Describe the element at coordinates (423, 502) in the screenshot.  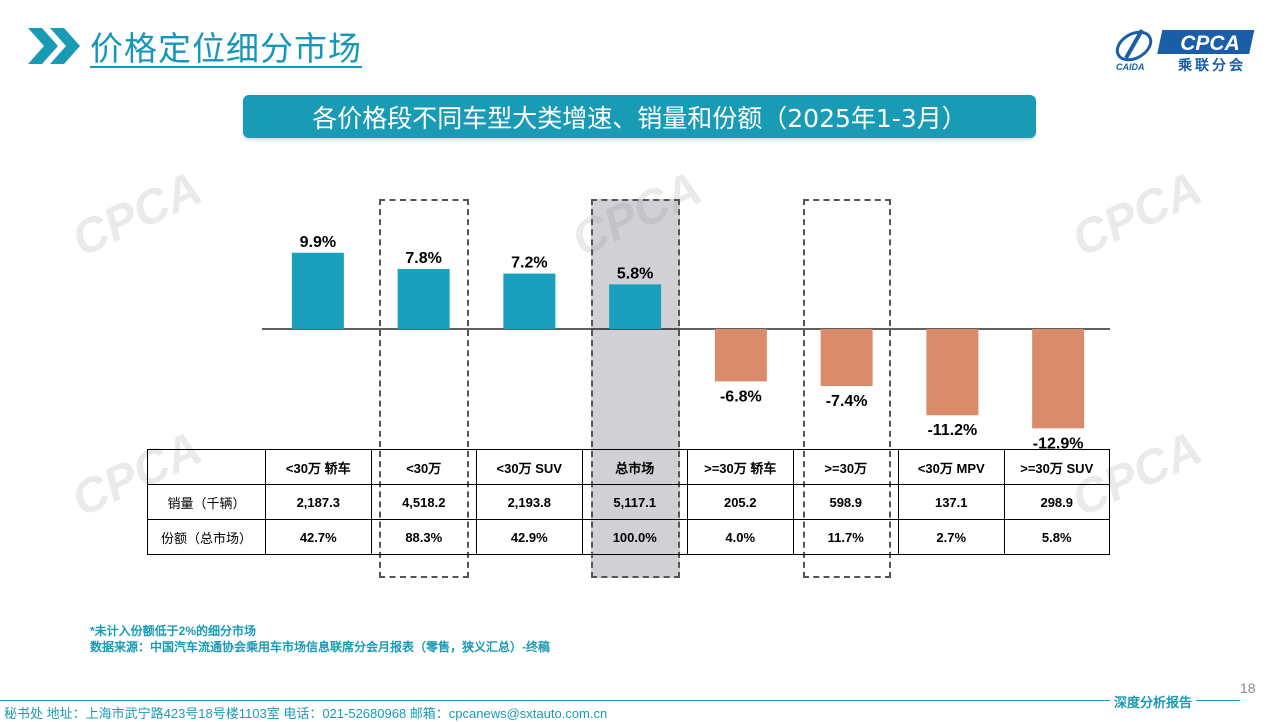
I see `table-cell: 4,518.2` at that location.